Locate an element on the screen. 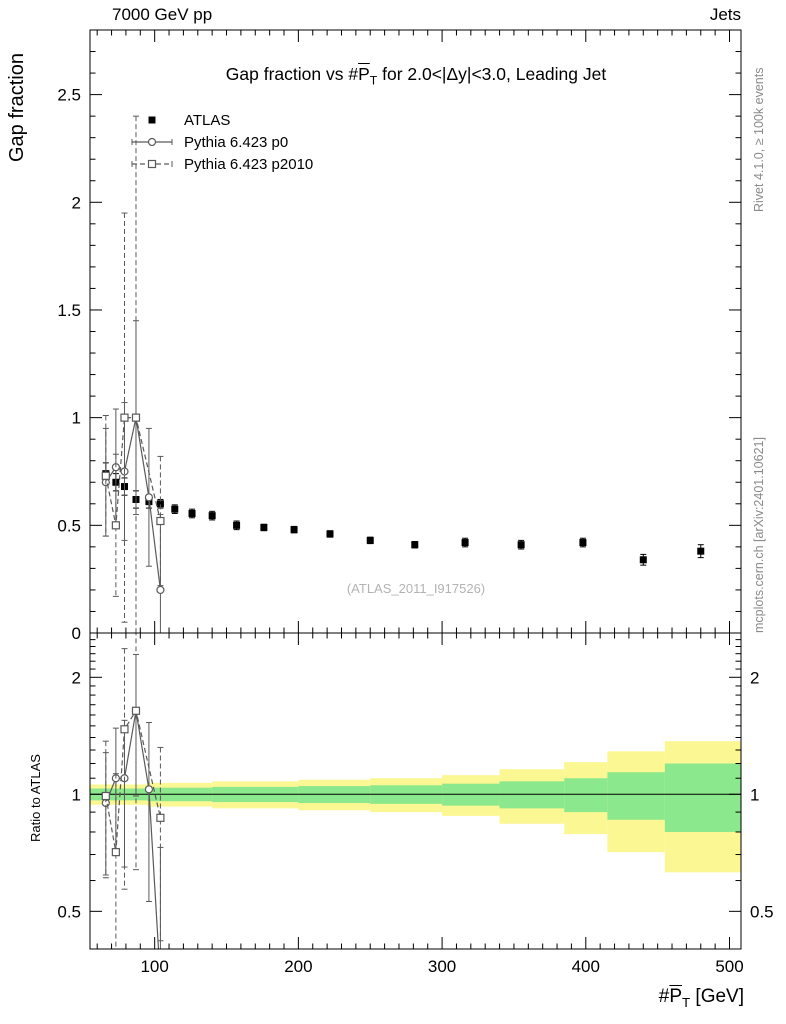 This screenshot has height=1024, width=786. mcplots-credit-label: mcplots.cern.ch [arXiv:2401.10621] is located at coordinates (759, 535).